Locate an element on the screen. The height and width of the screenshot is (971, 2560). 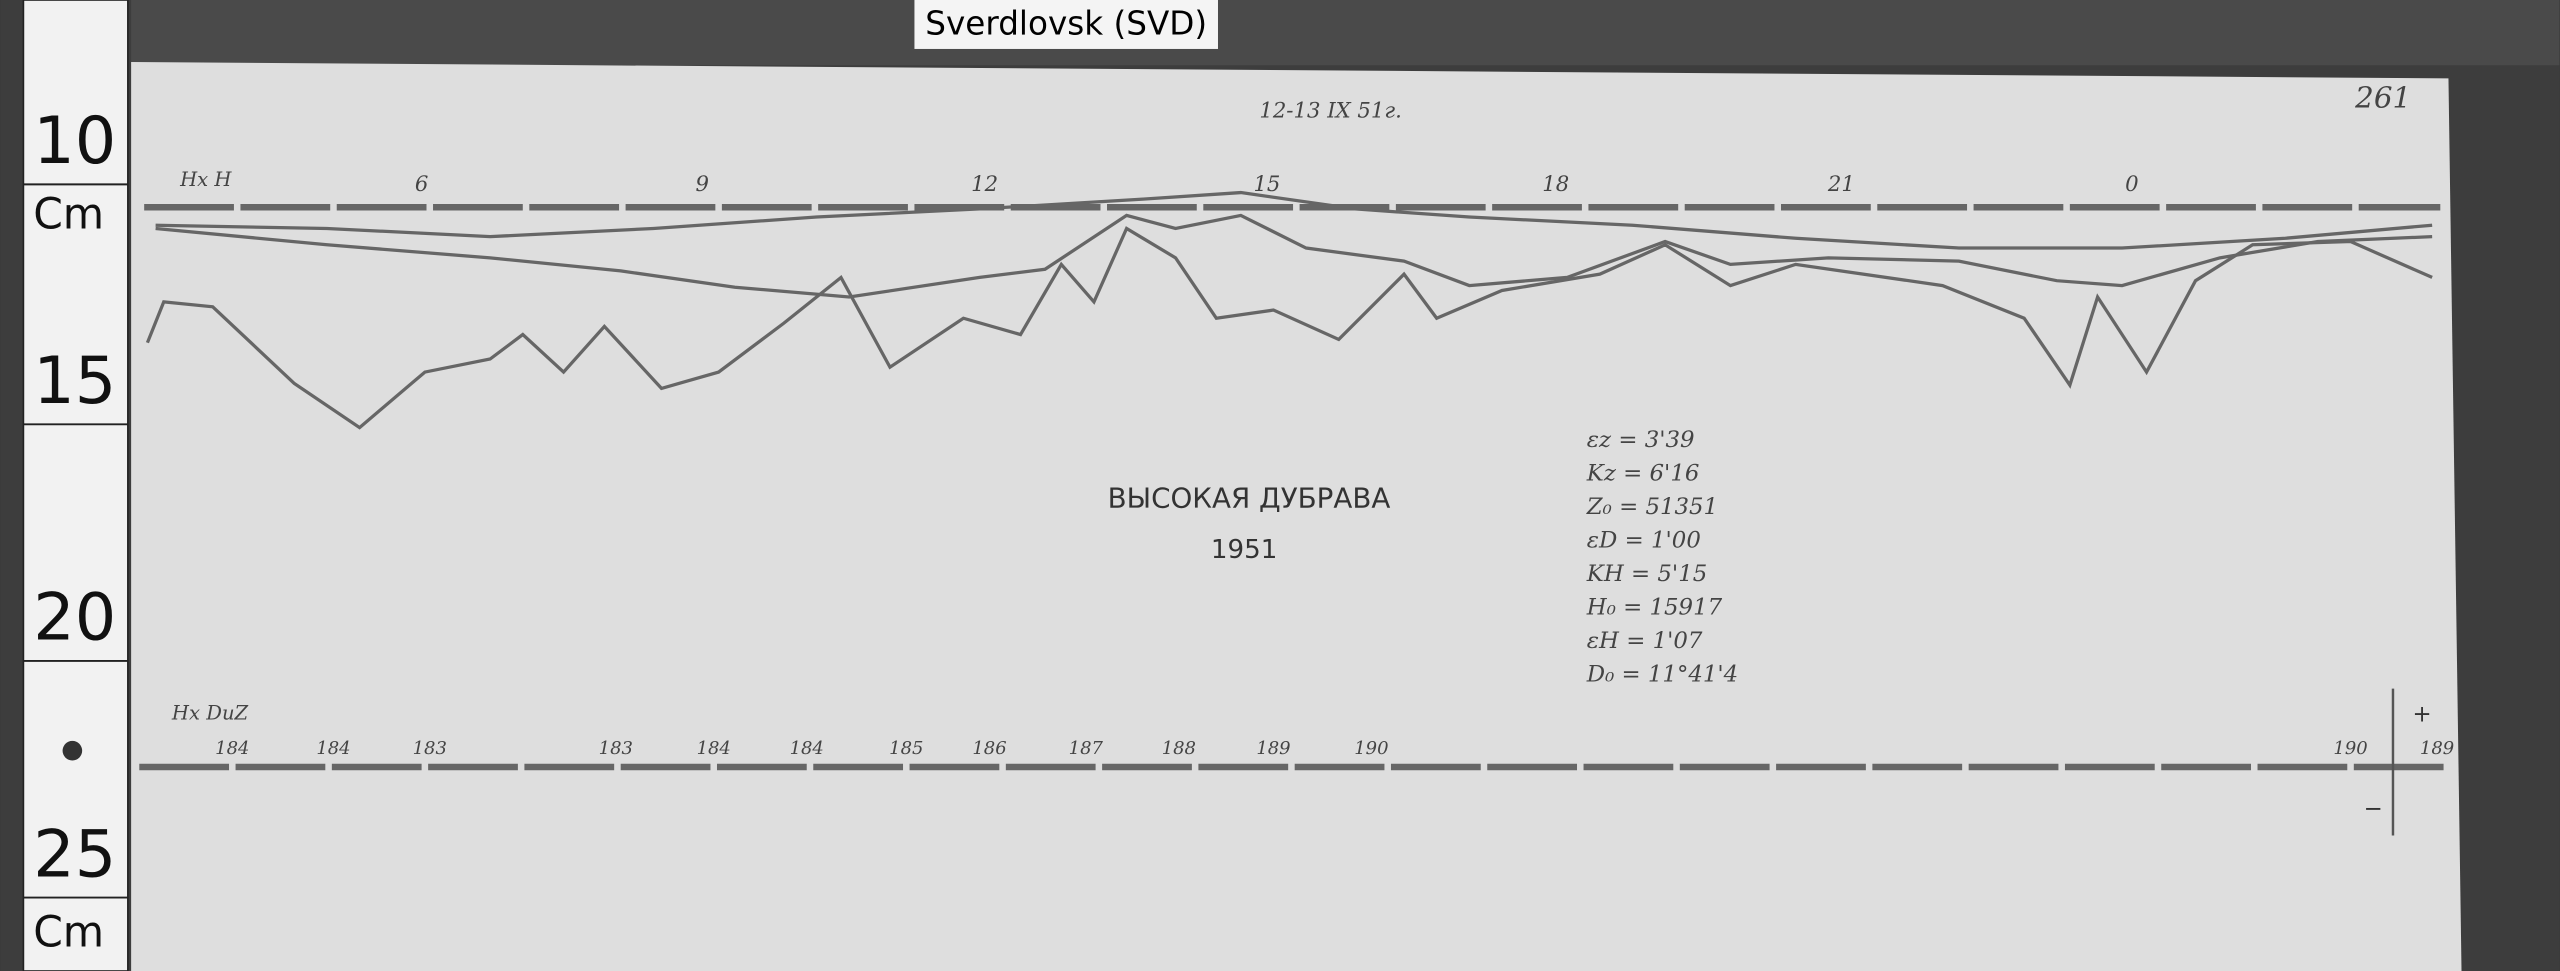
pin is located at coordinates (72, 750).